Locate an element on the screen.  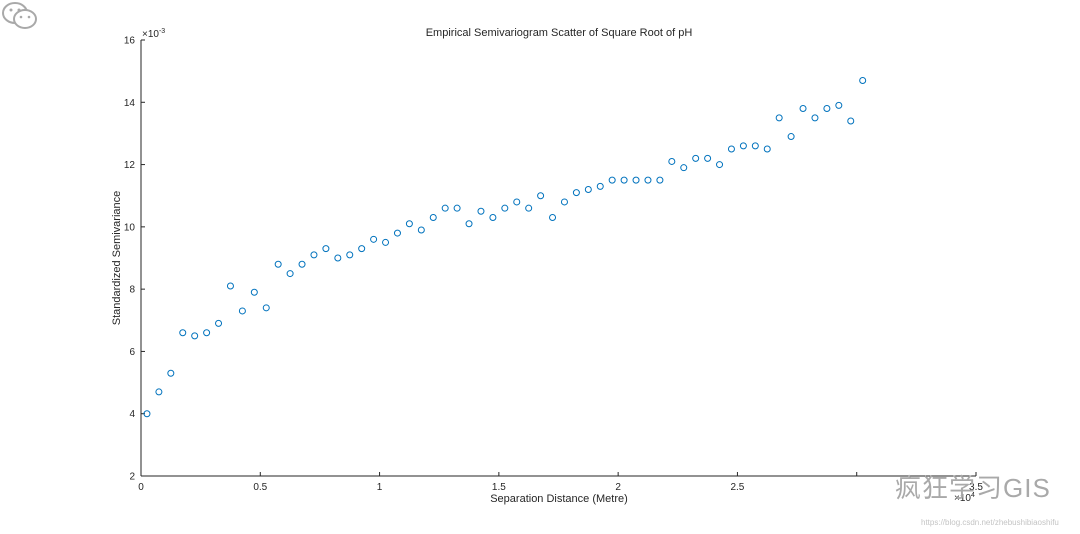
x-exponent-base: ×10 is located at coordinates (962, 498).